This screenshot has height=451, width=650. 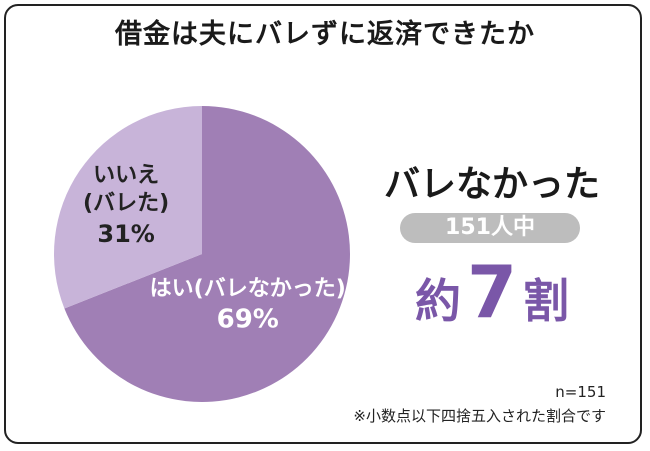 What do you see at coordinates (126, 189) in the screenshot?
I see `pie-slice-label: いいえ(バレた)` at bounding box center [126, 189].